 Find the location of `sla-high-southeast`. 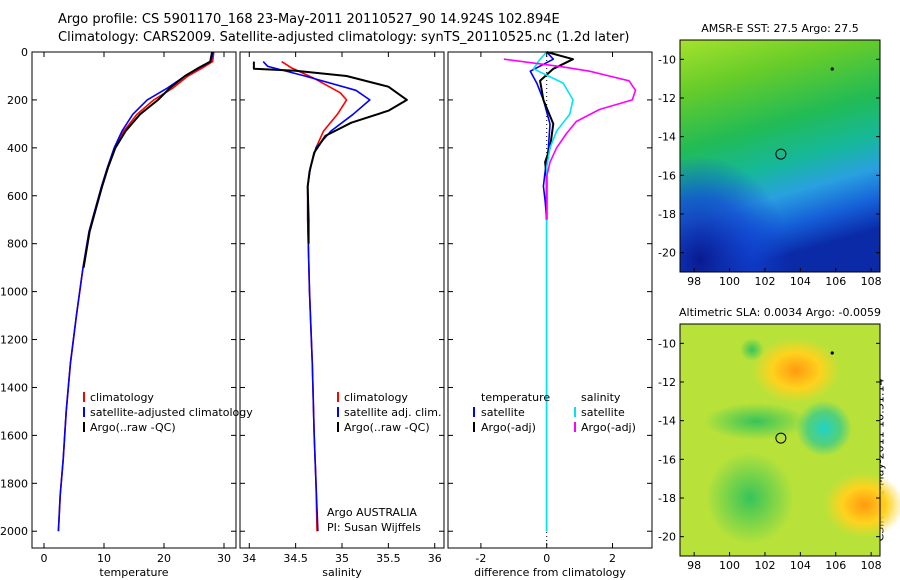

sla-high-southeast is located at coordinates (862, 505).